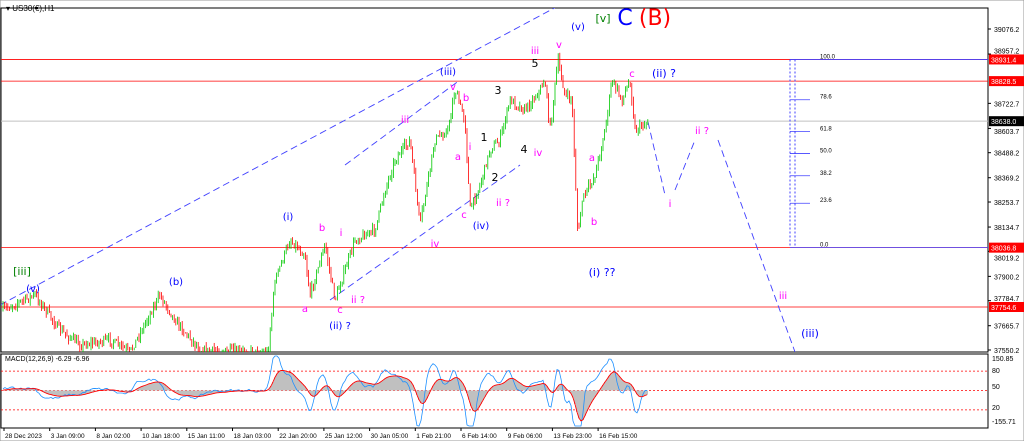 This screenshot has height=441, width=1024. What do you see at coordinates (113, 436) in the screenshot?
I see `x-tick-label: 8 Jan 02:00` at bounding box center [113, 436].